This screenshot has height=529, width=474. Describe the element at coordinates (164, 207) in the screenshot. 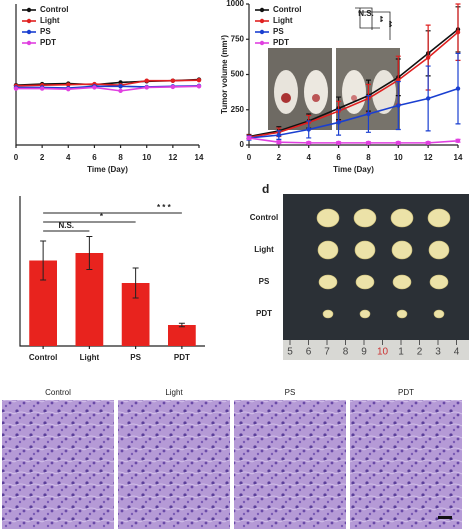

I see `annotation: * * *` at that location.